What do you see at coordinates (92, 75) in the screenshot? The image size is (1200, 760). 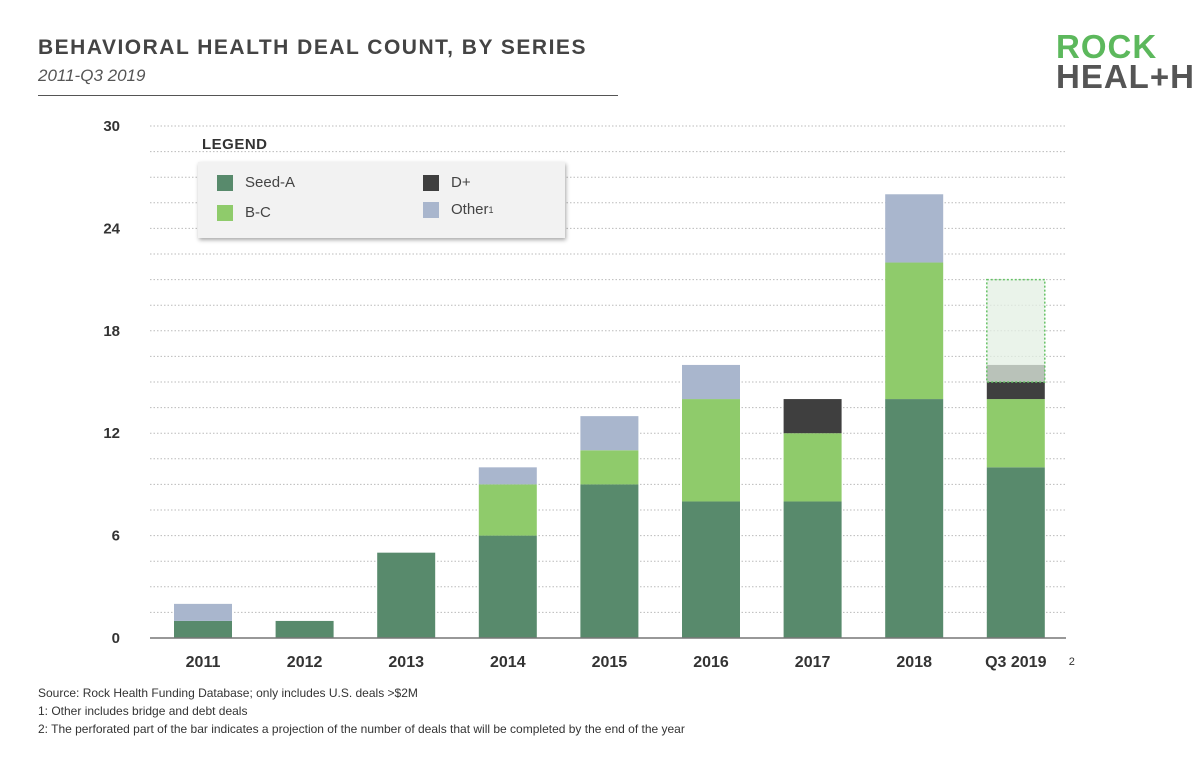 I see `chart-subtitle: 2011-Q3 2019` at bounding box center [92, 75].